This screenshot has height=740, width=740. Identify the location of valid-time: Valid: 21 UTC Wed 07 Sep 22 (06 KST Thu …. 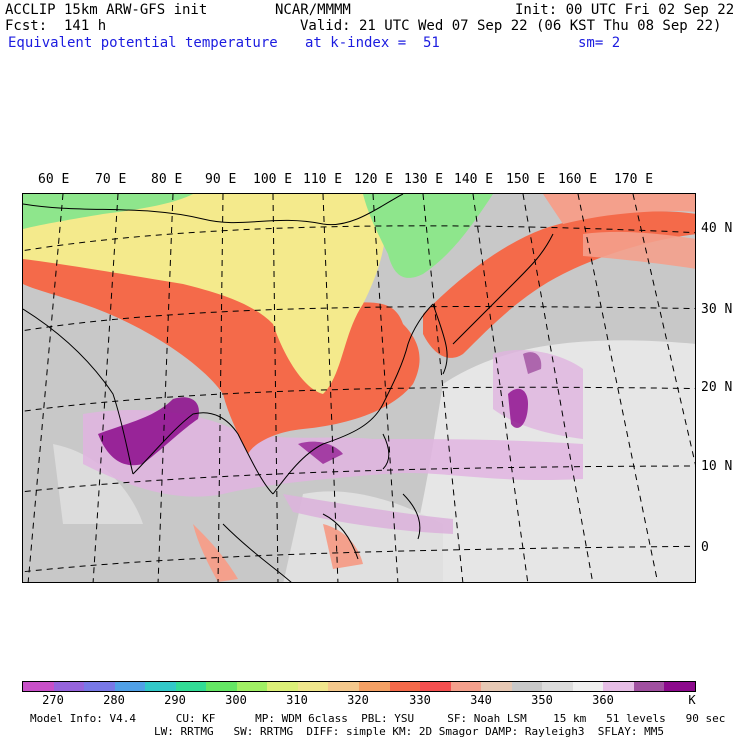
(511, 26).